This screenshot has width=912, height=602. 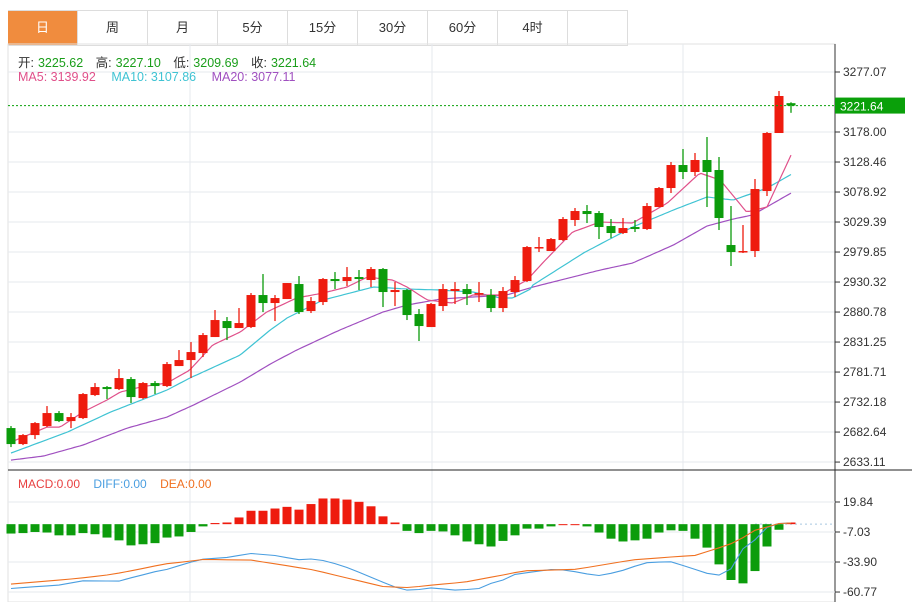 What do you see at coordinates (323, 28) in the screenshot?
I see `tab-15min: 15分` at bounding box center [323, 28].